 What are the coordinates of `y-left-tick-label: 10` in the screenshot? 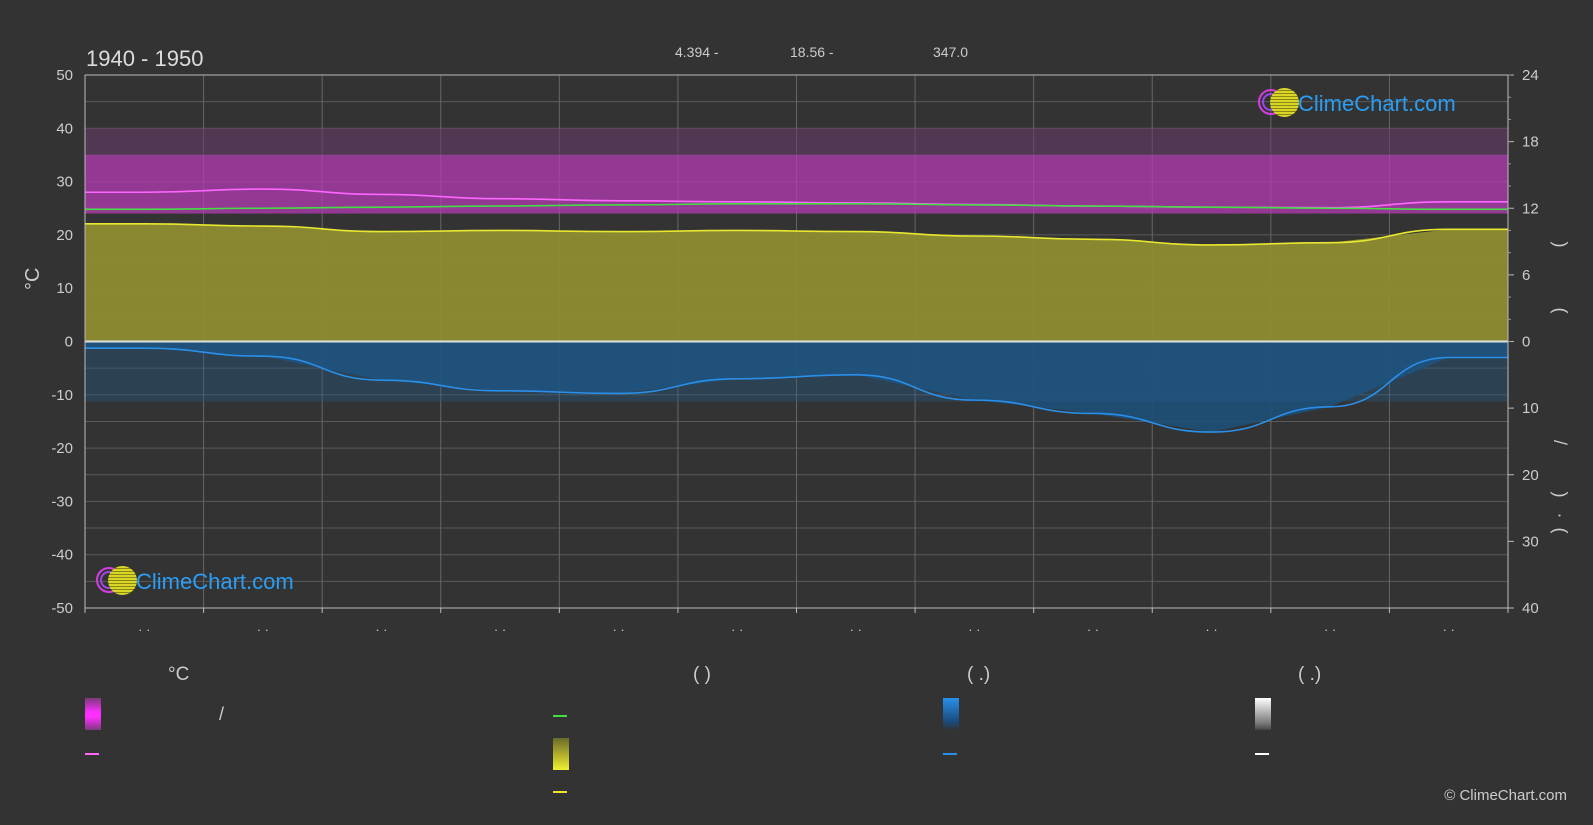 It's located at (64, 288).